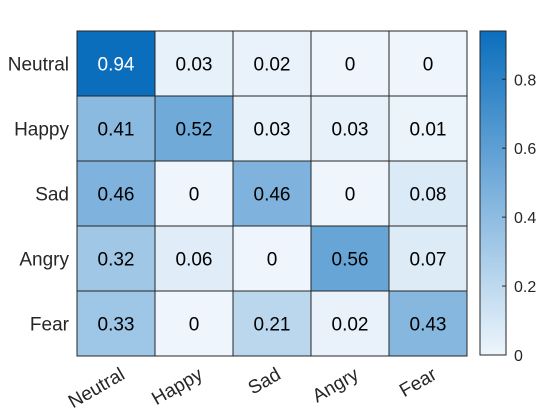 Image resolution: width=560 pixels, height=420 pixels. I want to click on column-label: Happy, so click(177, 387).